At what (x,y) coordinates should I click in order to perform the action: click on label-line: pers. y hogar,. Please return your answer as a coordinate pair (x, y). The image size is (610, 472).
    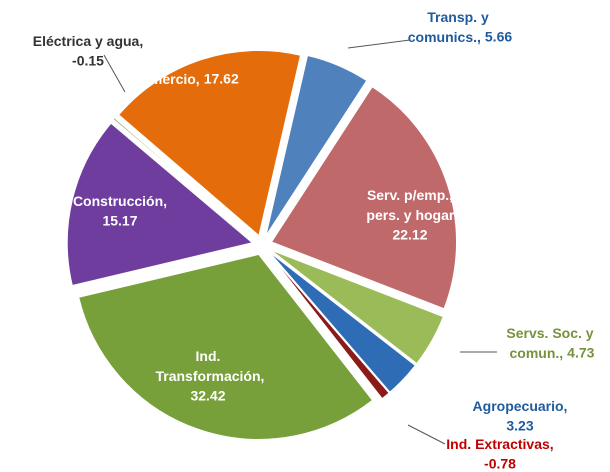
    Looking at the image, I should click on (410, 215).